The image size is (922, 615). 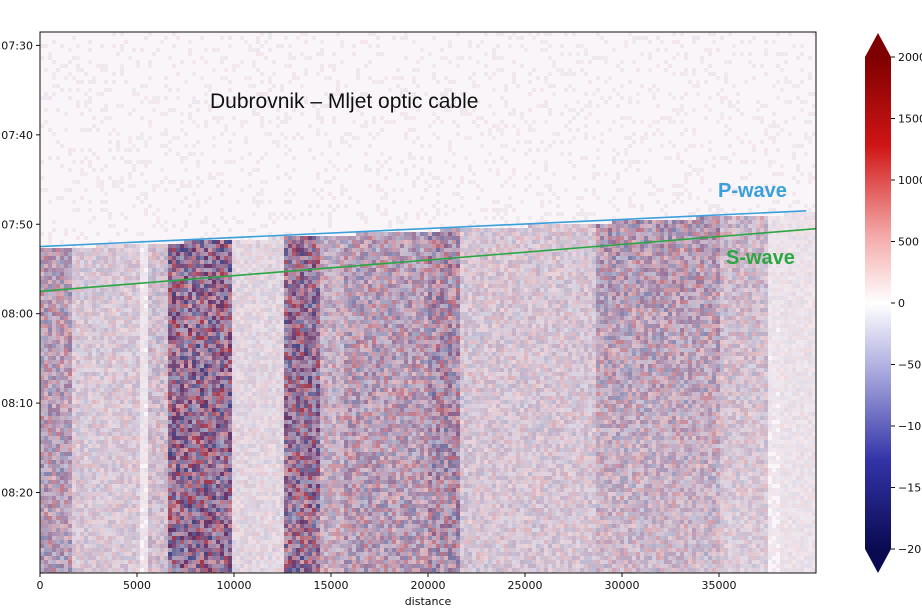 What do you see at coordinates (428, 260) in the screenshot?
I see `s-wave-line` at bounding box center [428, 260].